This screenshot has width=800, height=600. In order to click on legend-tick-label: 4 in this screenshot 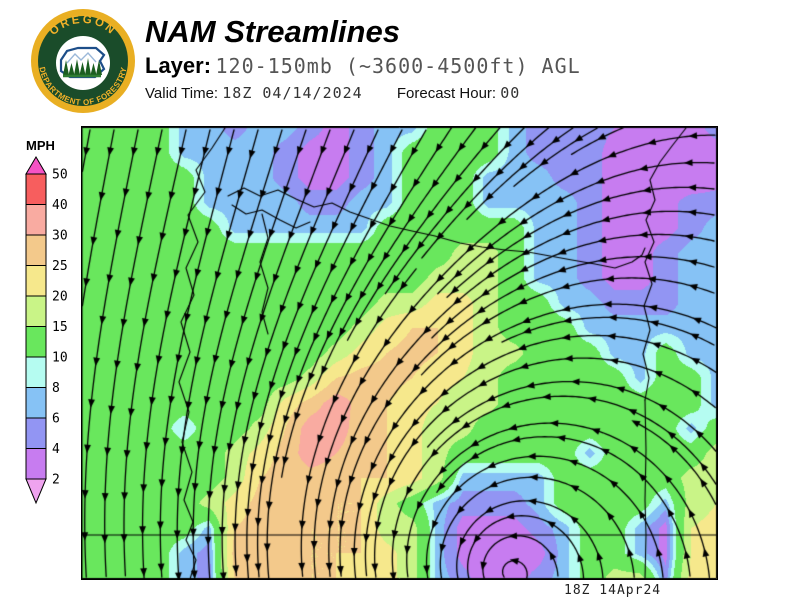, I will do `click(56, 449)`.